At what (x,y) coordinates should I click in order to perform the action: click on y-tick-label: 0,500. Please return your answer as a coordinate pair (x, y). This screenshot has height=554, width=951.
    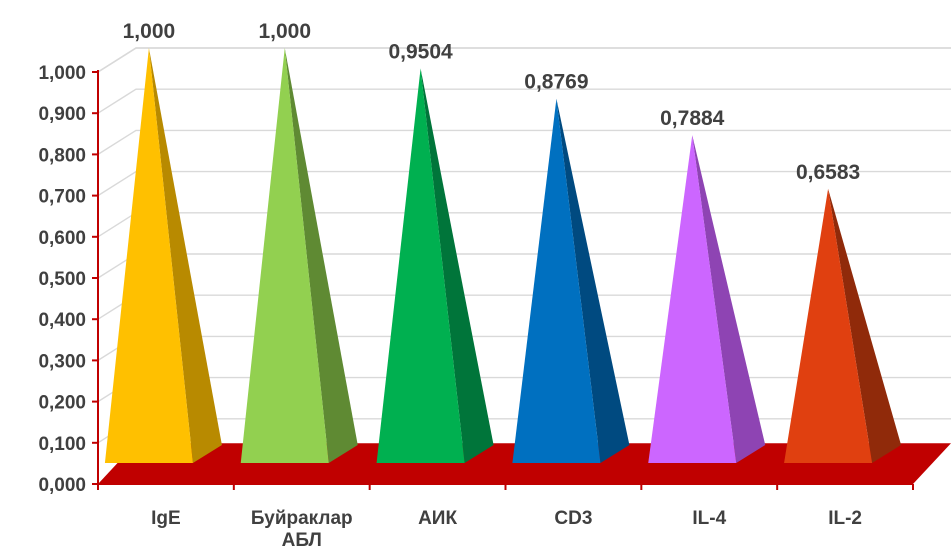
    Looking at the image, I should click on (62, 279).